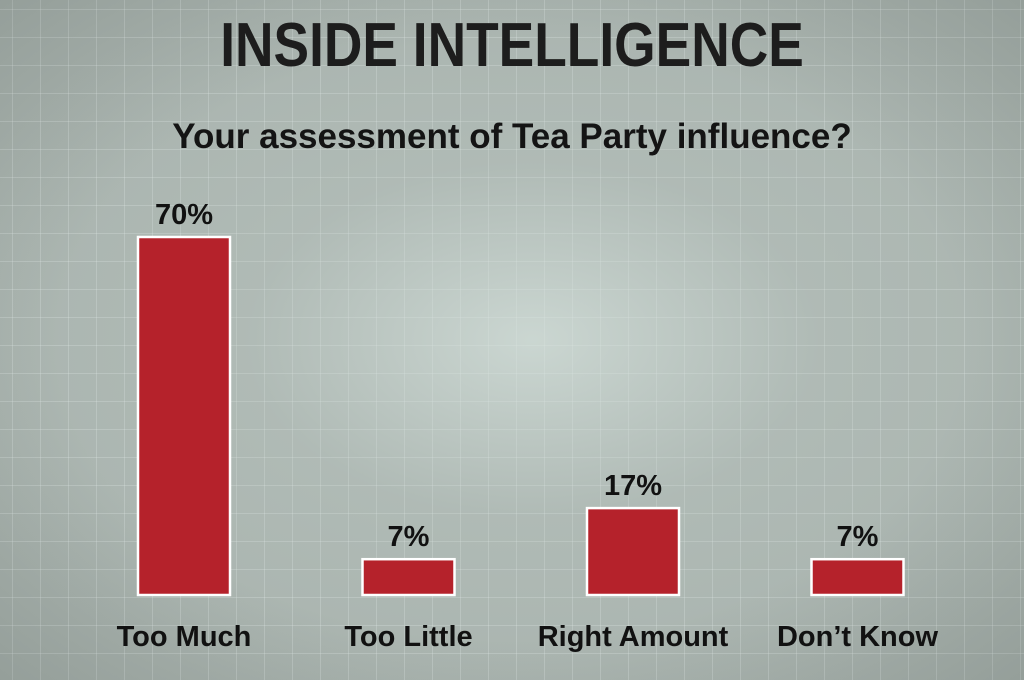 The width and height of the screenshot is (1024, 680). I want to click on category-label-1: Too Little, so click(408, 637).